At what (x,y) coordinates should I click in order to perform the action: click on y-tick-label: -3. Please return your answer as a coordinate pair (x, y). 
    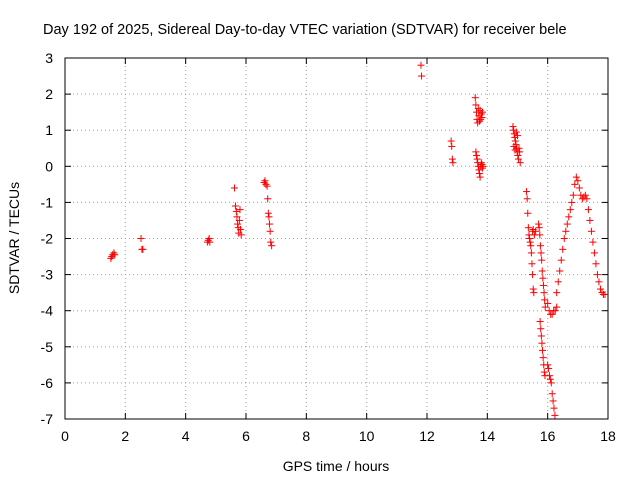
    Looking at the image, I should click on (47, 275).